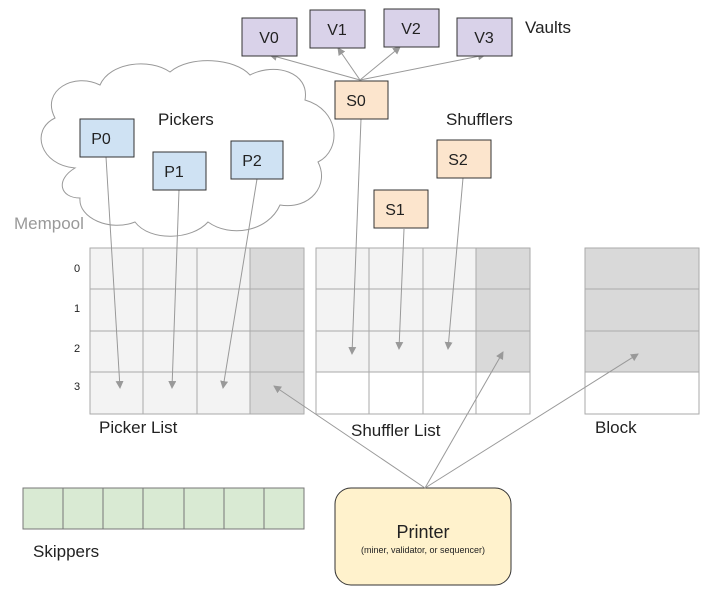 The width and height of the screenshot is (721, 602). What do you see at coordinates (77, 349) in the screenshot?
I see `row-number: 2` at bounding box center [77, 349].